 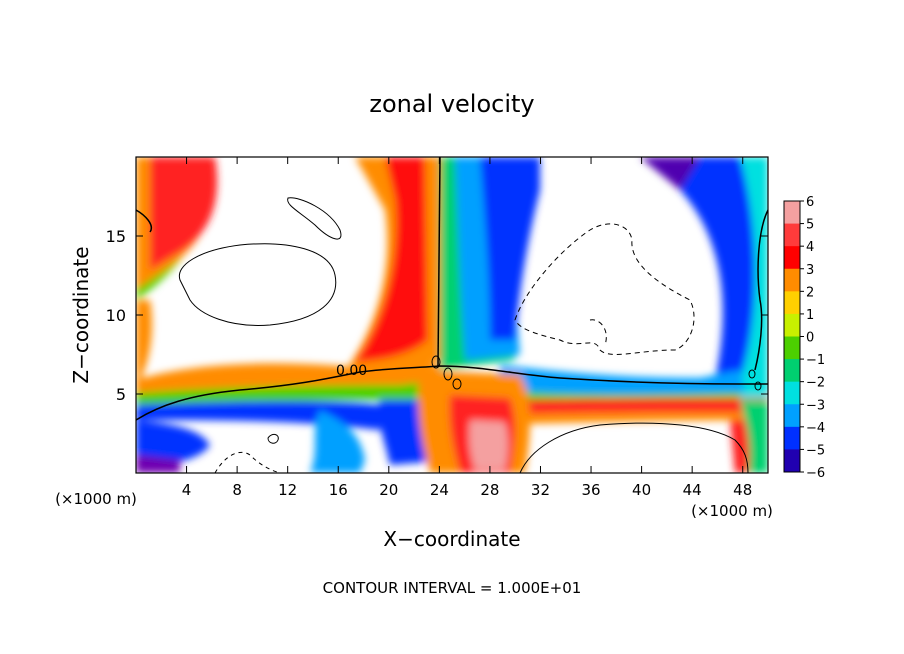 I want to click on x-tick-label: 20, so click(x=388, y=490).